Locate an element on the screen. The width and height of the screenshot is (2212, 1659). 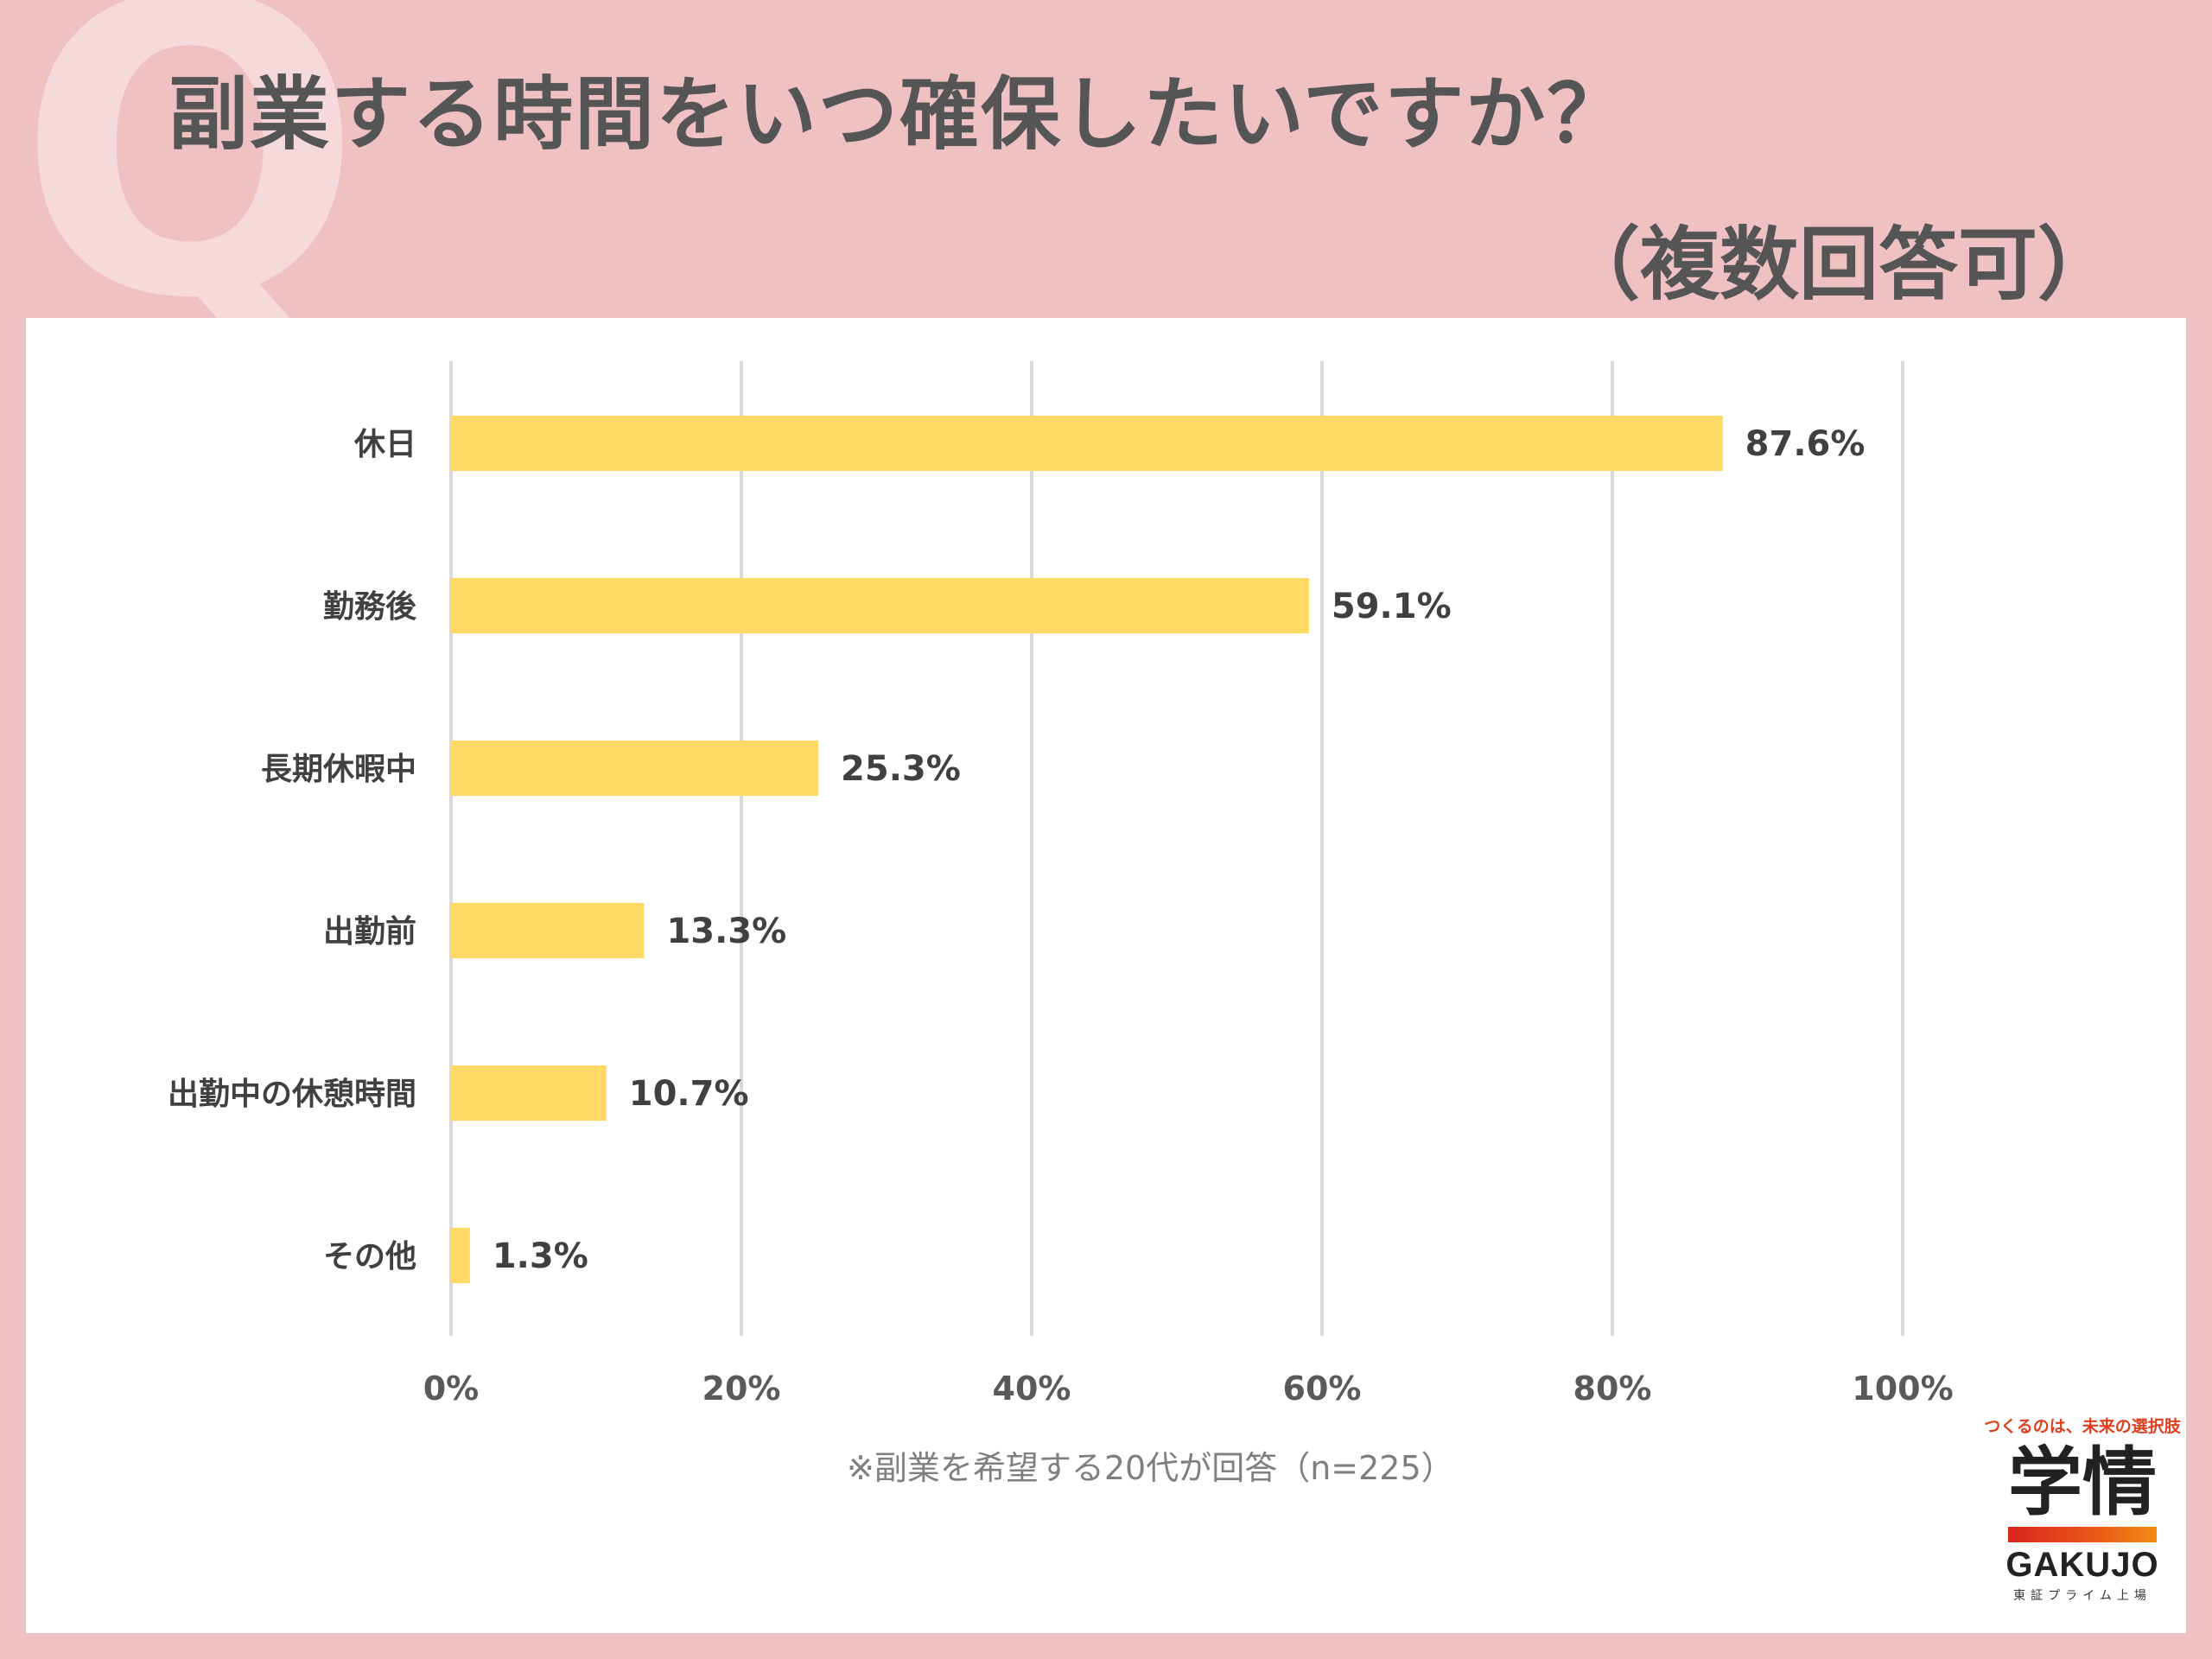
y-category-label: 出勤前 is located at coordinates (369, 932).